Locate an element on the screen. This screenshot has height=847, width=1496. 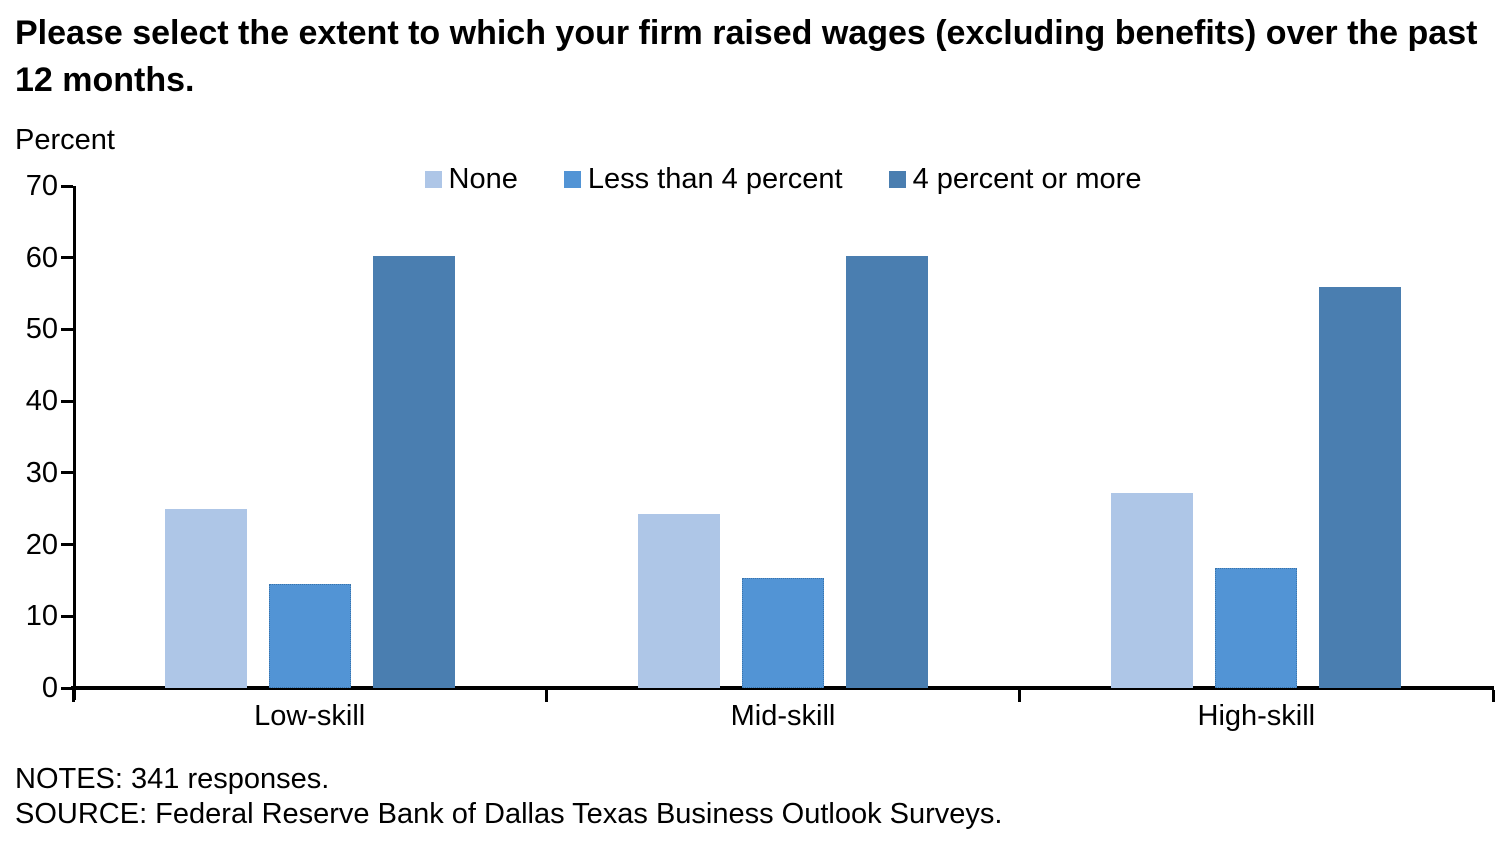
y-axis-line is located at coordinates (74, 443).